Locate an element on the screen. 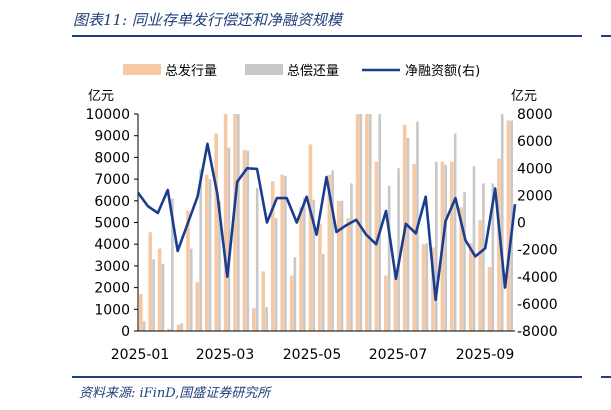 The height and width of the screenshot is (410, 611). left-tick-label: 6000 is located at coordinates (112, 202).